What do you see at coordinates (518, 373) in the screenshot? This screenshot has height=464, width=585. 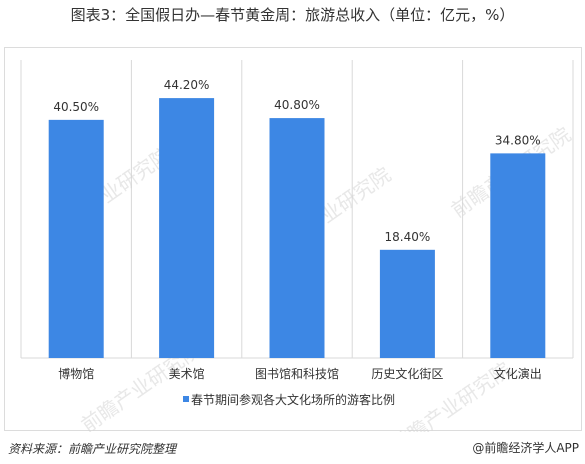 I see `x-tick-label-5: 文化演出` at bounding box center [518, 373].